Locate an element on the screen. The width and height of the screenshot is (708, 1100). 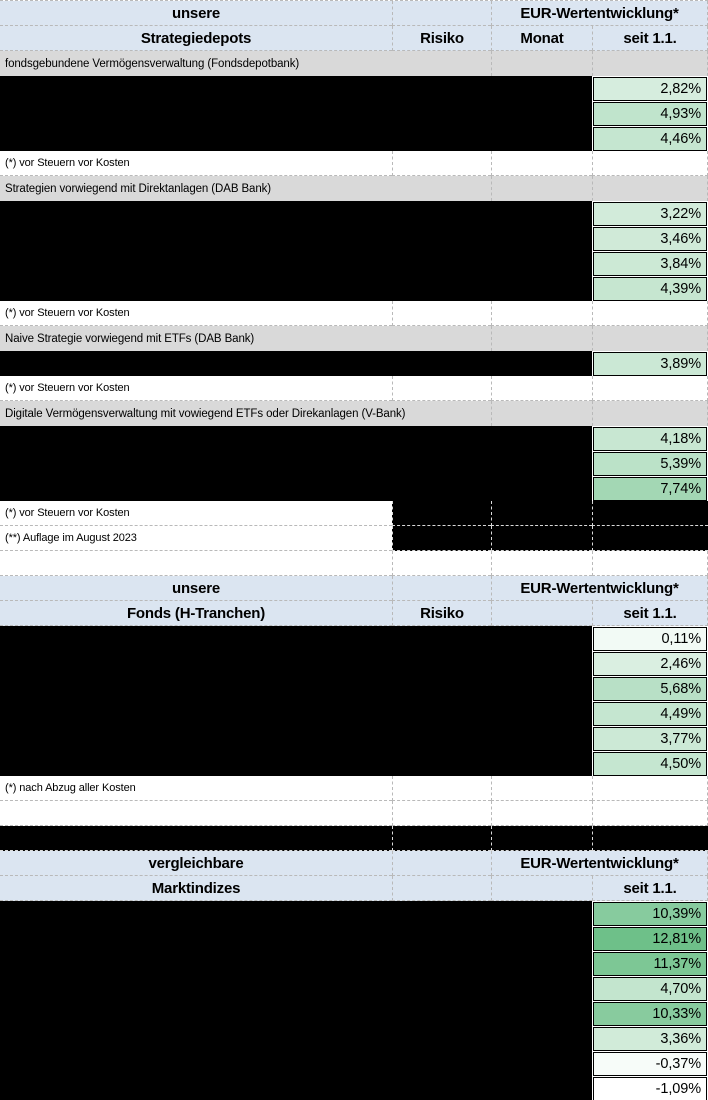
table-row: 12,81% is located at coordinates (354, 938).